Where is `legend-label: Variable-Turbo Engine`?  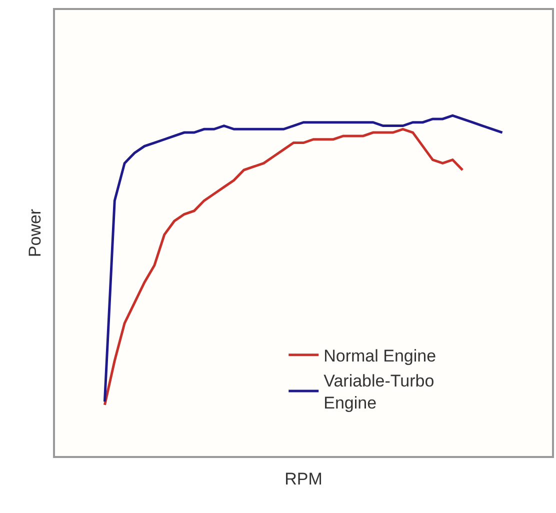
legend-label: Variable-Turbo Engine is located at coordinates (379, 392).